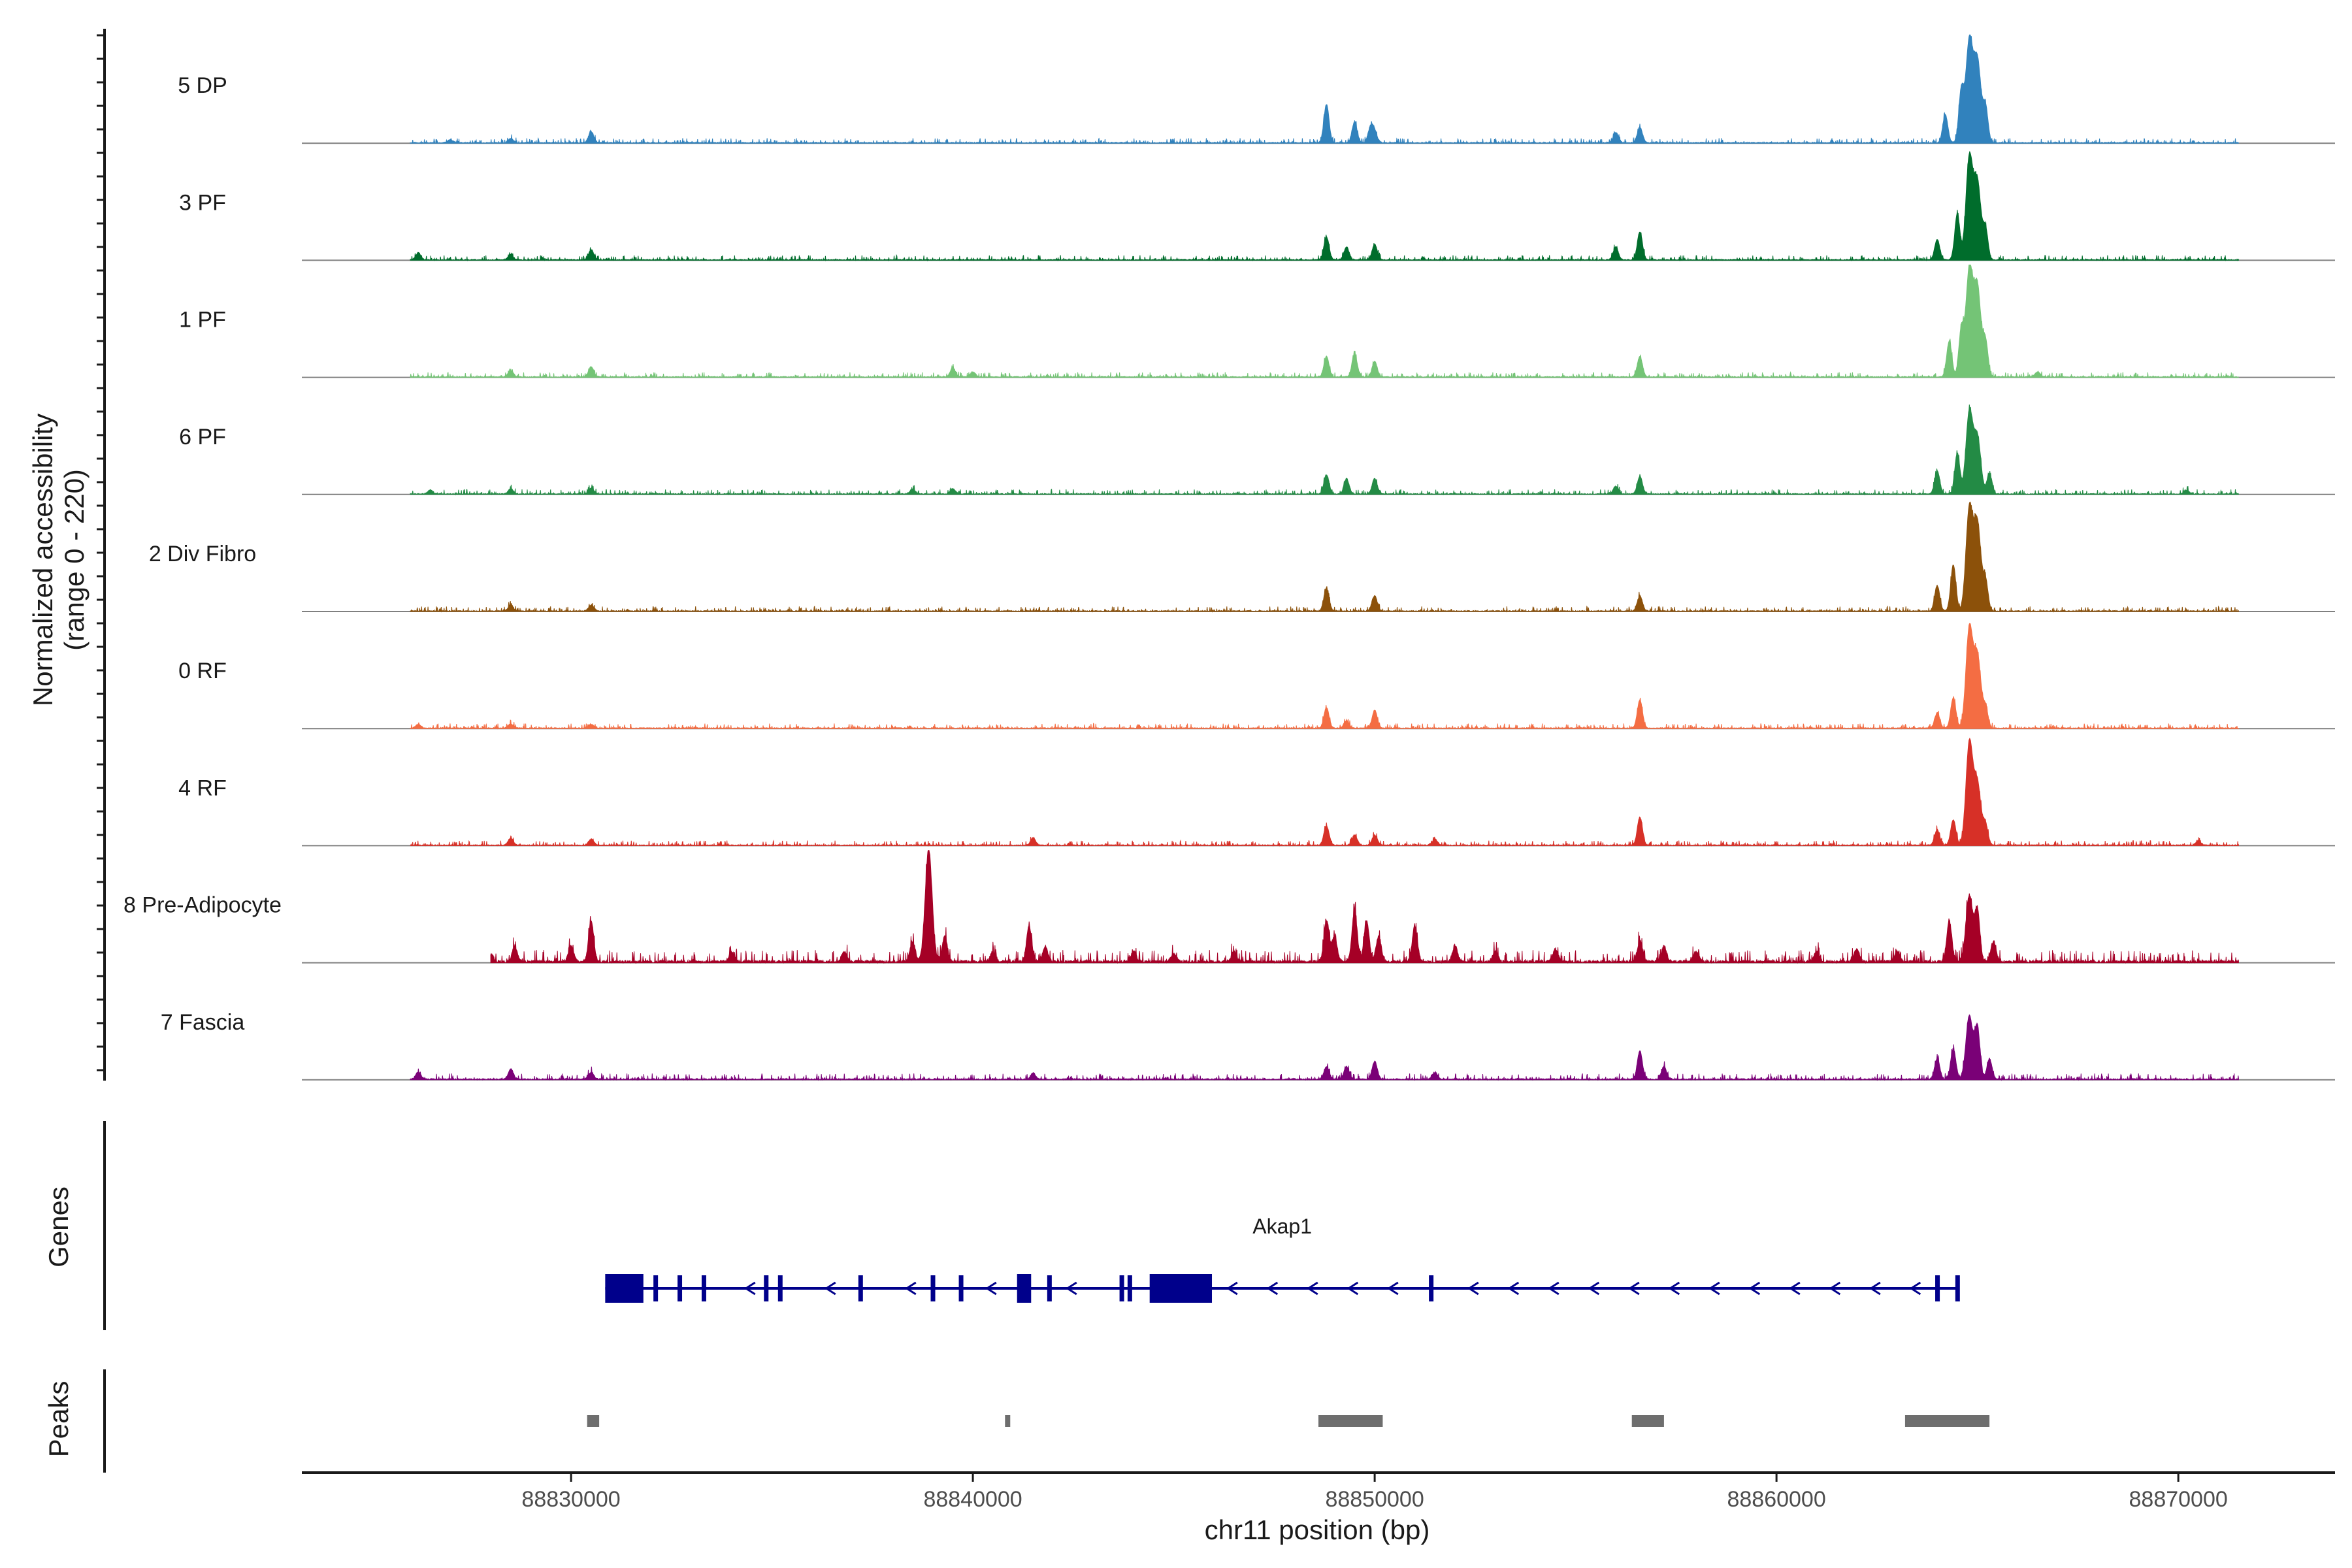  I want to click on y-axis-subtitle: (range 0 - 220), so click(74, 560).